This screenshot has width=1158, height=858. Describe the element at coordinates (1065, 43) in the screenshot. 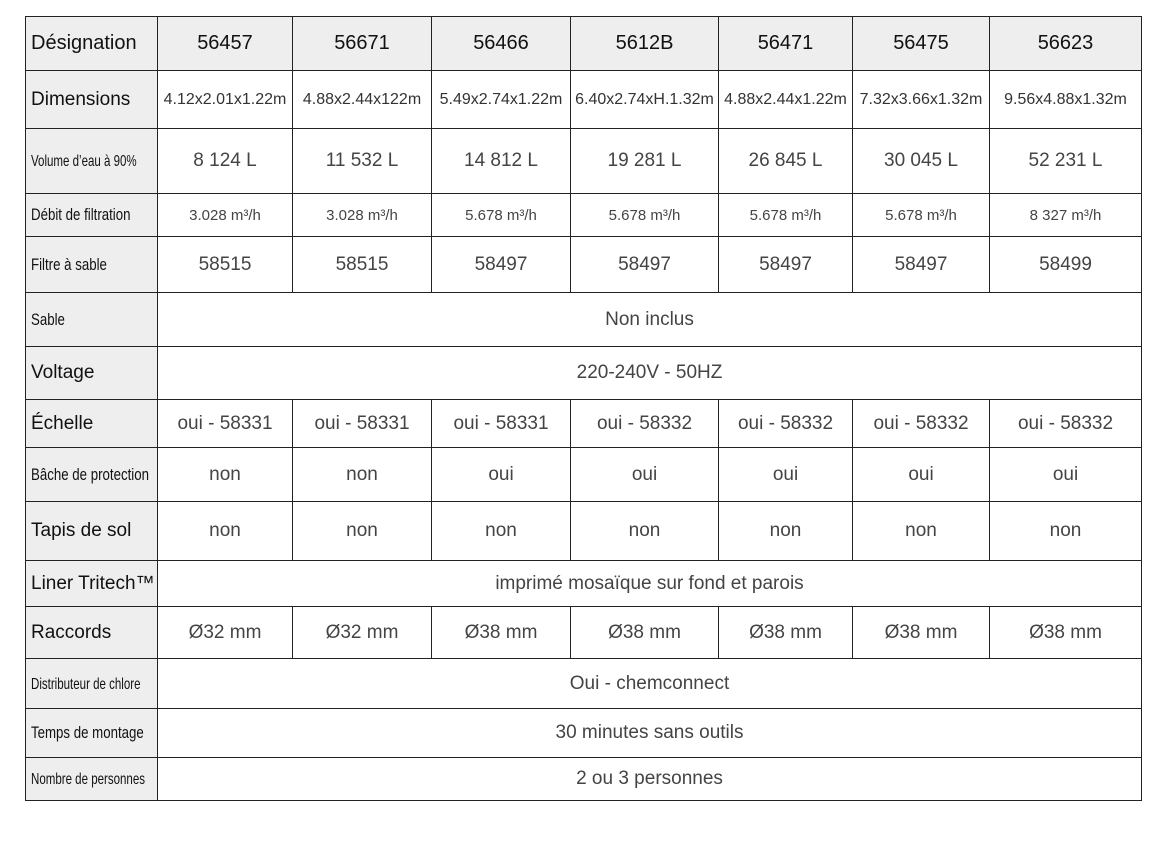

I see `model-header: 56623` at that location.